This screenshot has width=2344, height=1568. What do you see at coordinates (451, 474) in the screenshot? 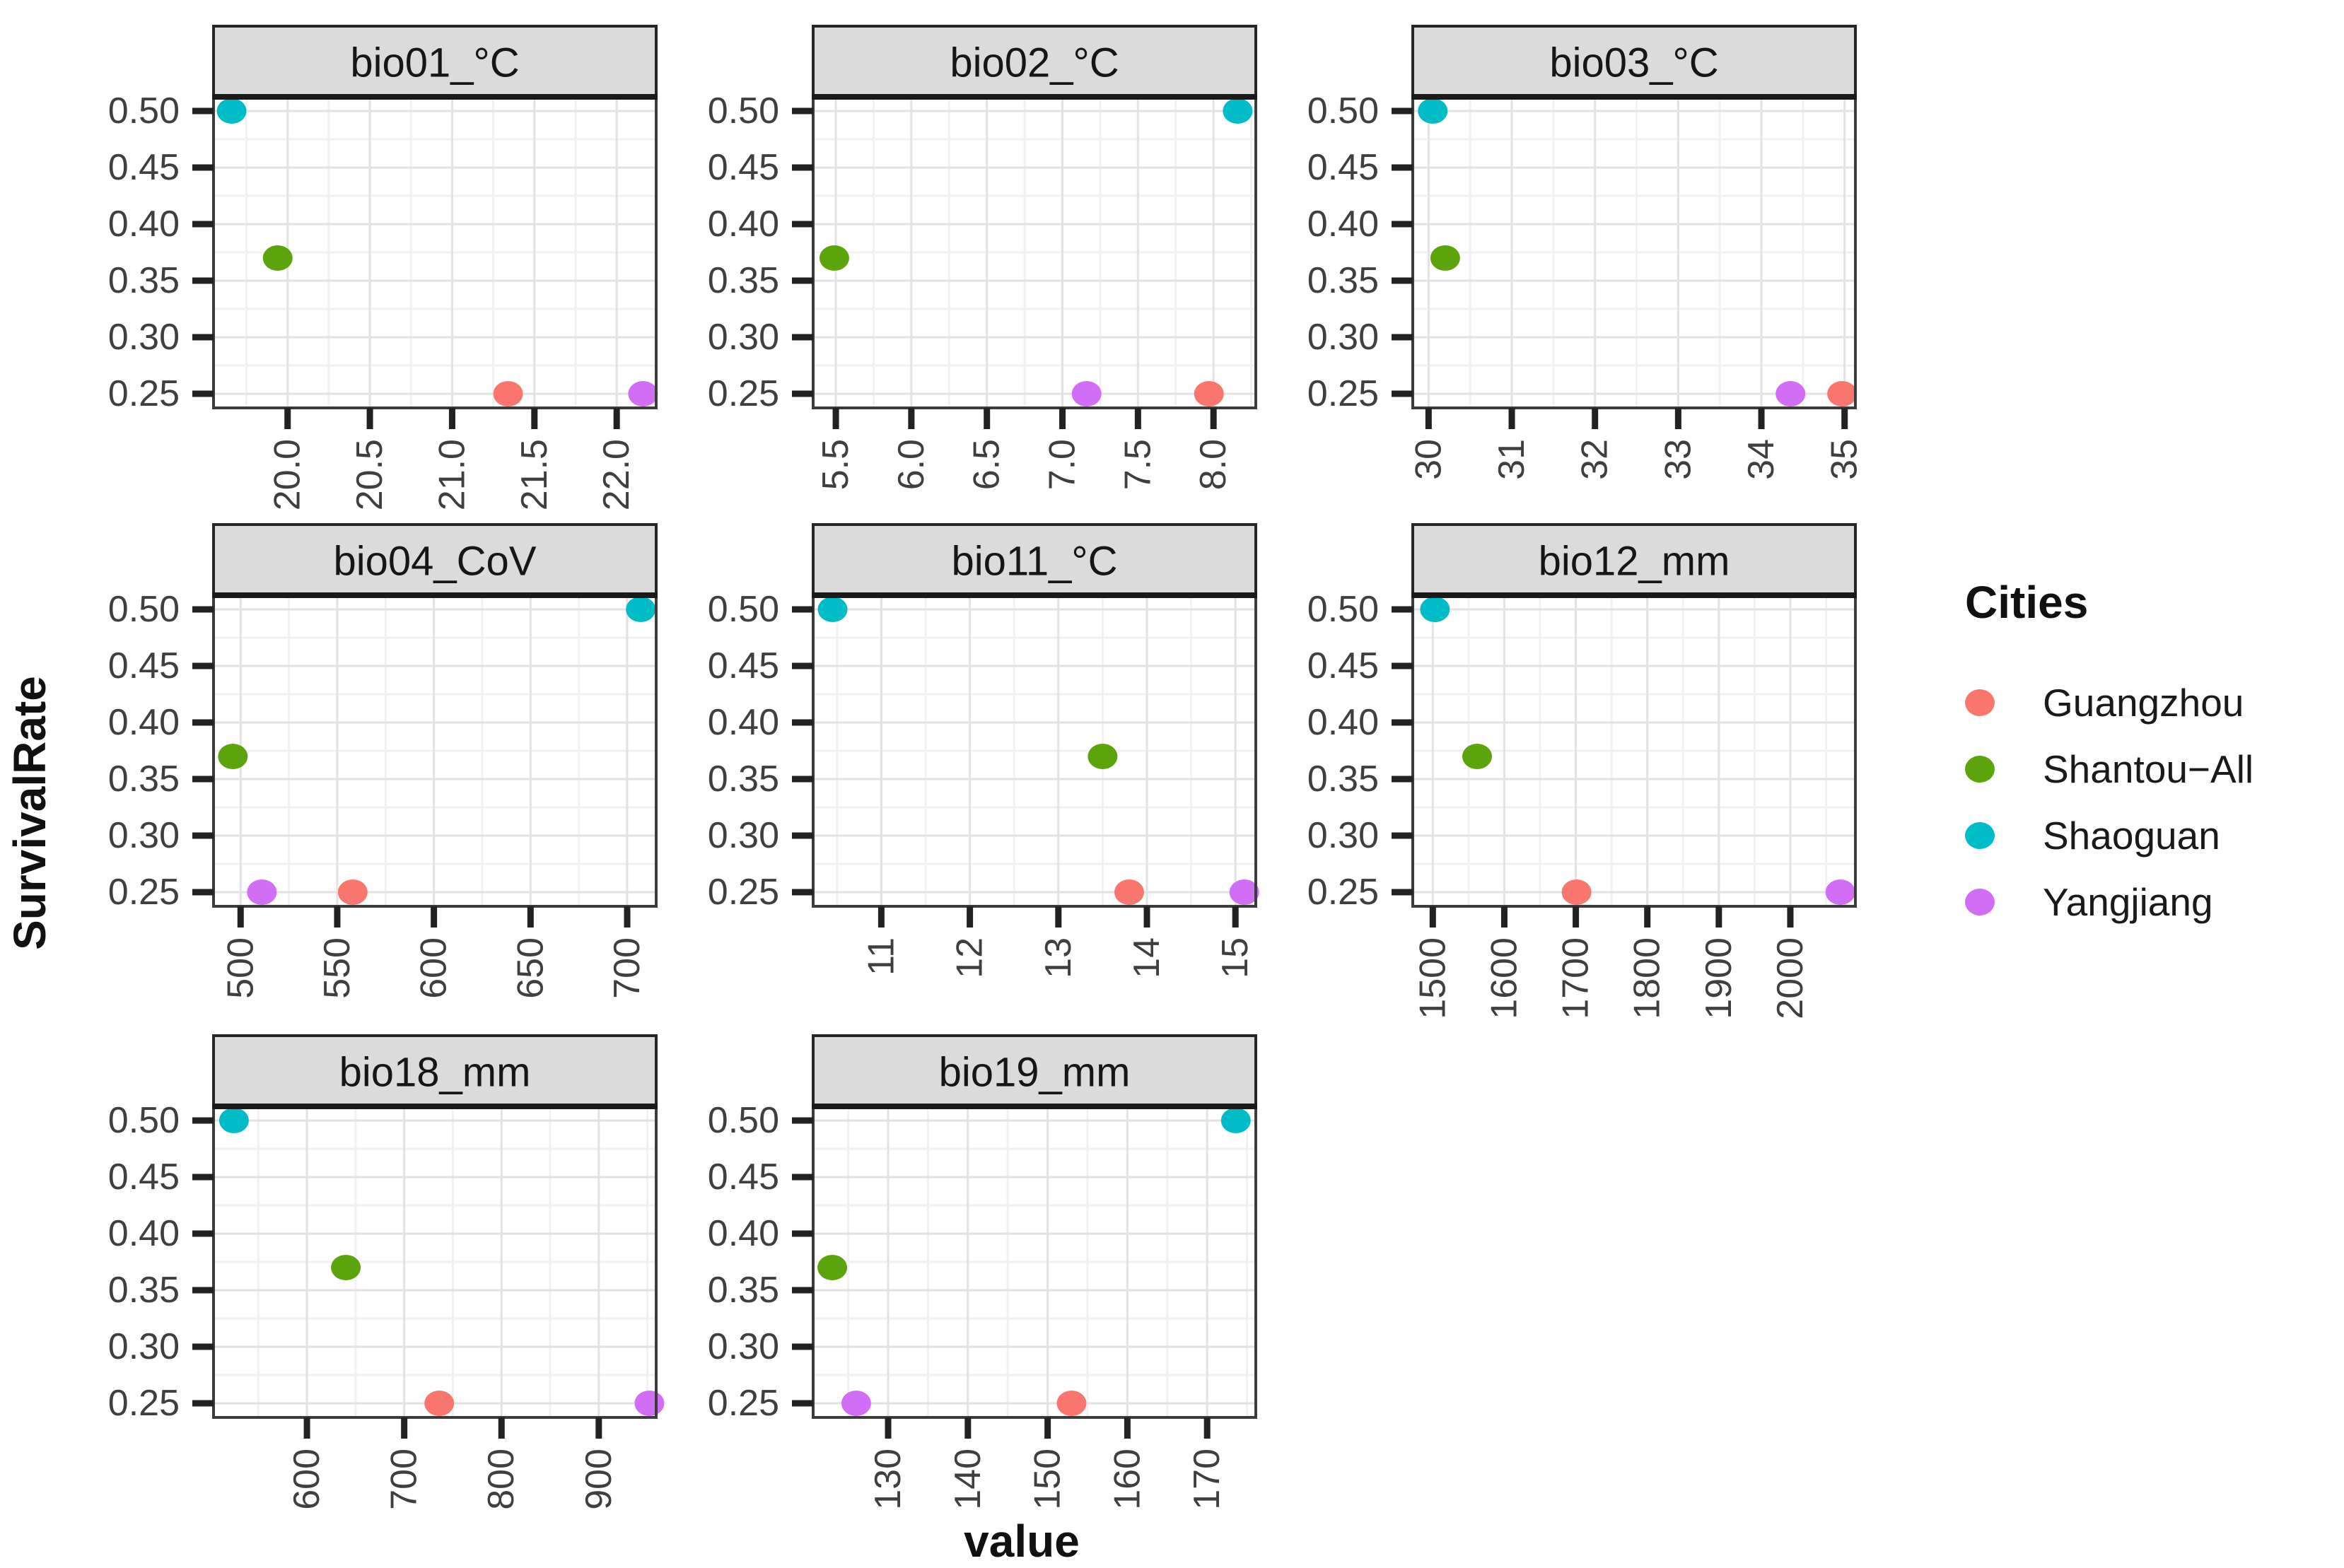
I see `x-tick-label: 21.0` at bounding box center [451, 474].